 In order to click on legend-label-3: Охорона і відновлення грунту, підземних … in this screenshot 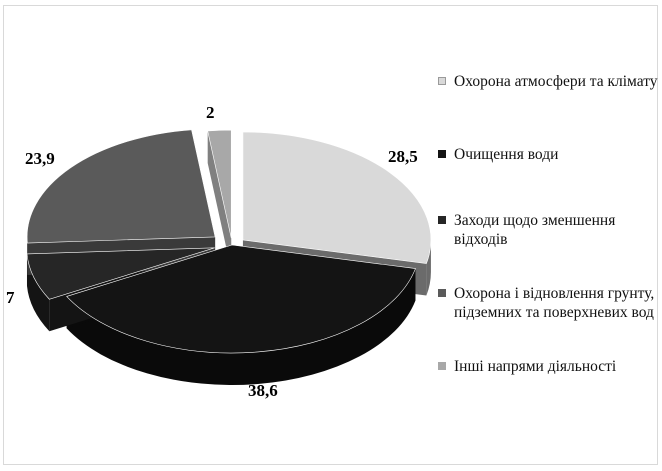, I will do `click(554, 303)`.